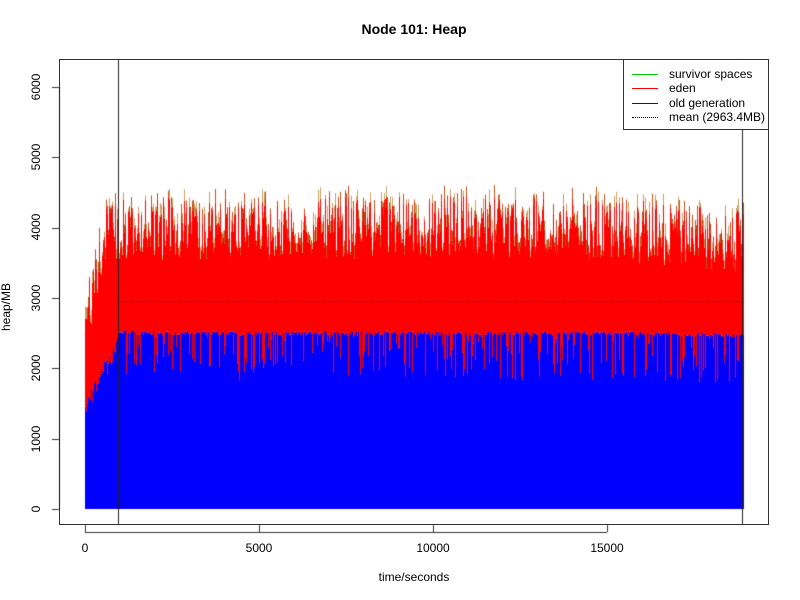 The height and width of the screenshot is (600, 800). Describe the element at coordinates (259, 548) in the screenshot. I see `xtick-label: 5000` at that location.